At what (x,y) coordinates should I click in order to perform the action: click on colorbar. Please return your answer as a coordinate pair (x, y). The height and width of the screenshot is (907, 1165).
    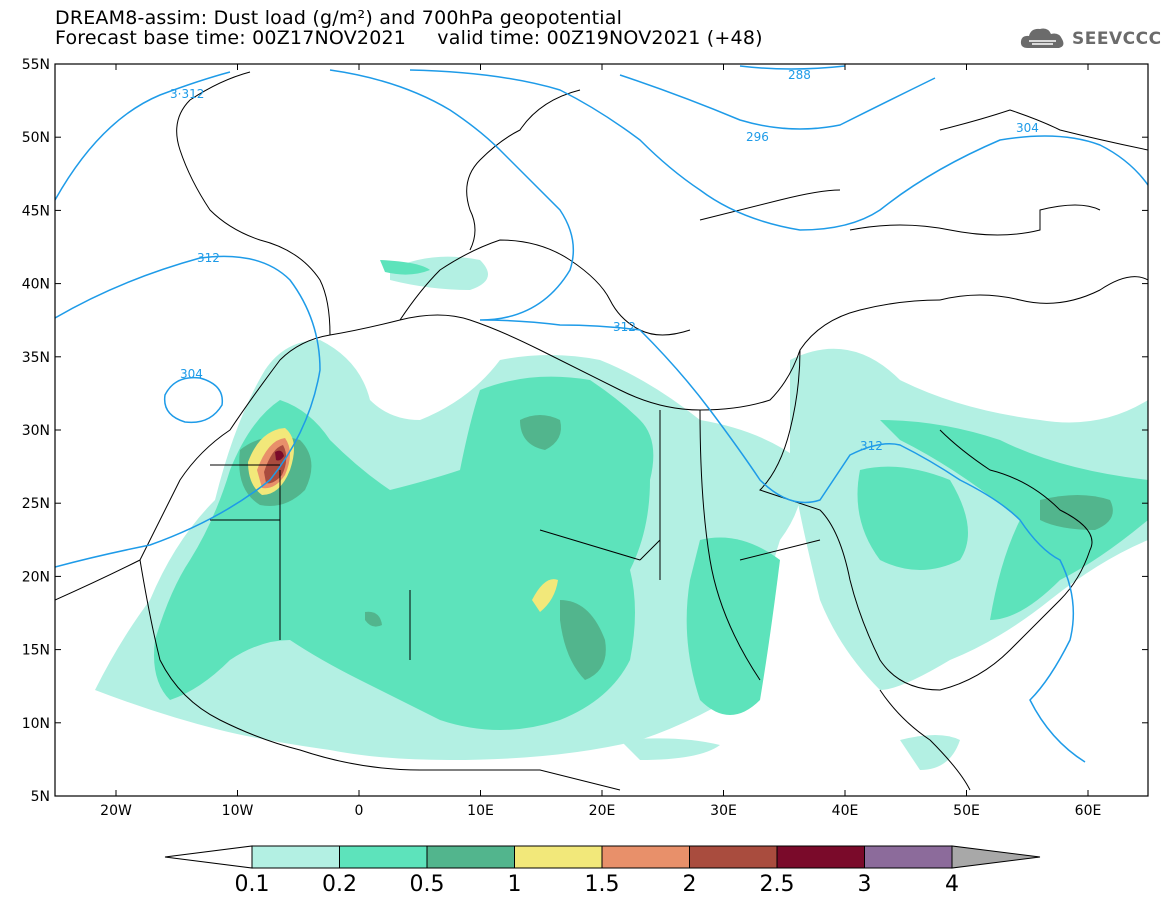
    Looking at the image, I should click on (602, 857).